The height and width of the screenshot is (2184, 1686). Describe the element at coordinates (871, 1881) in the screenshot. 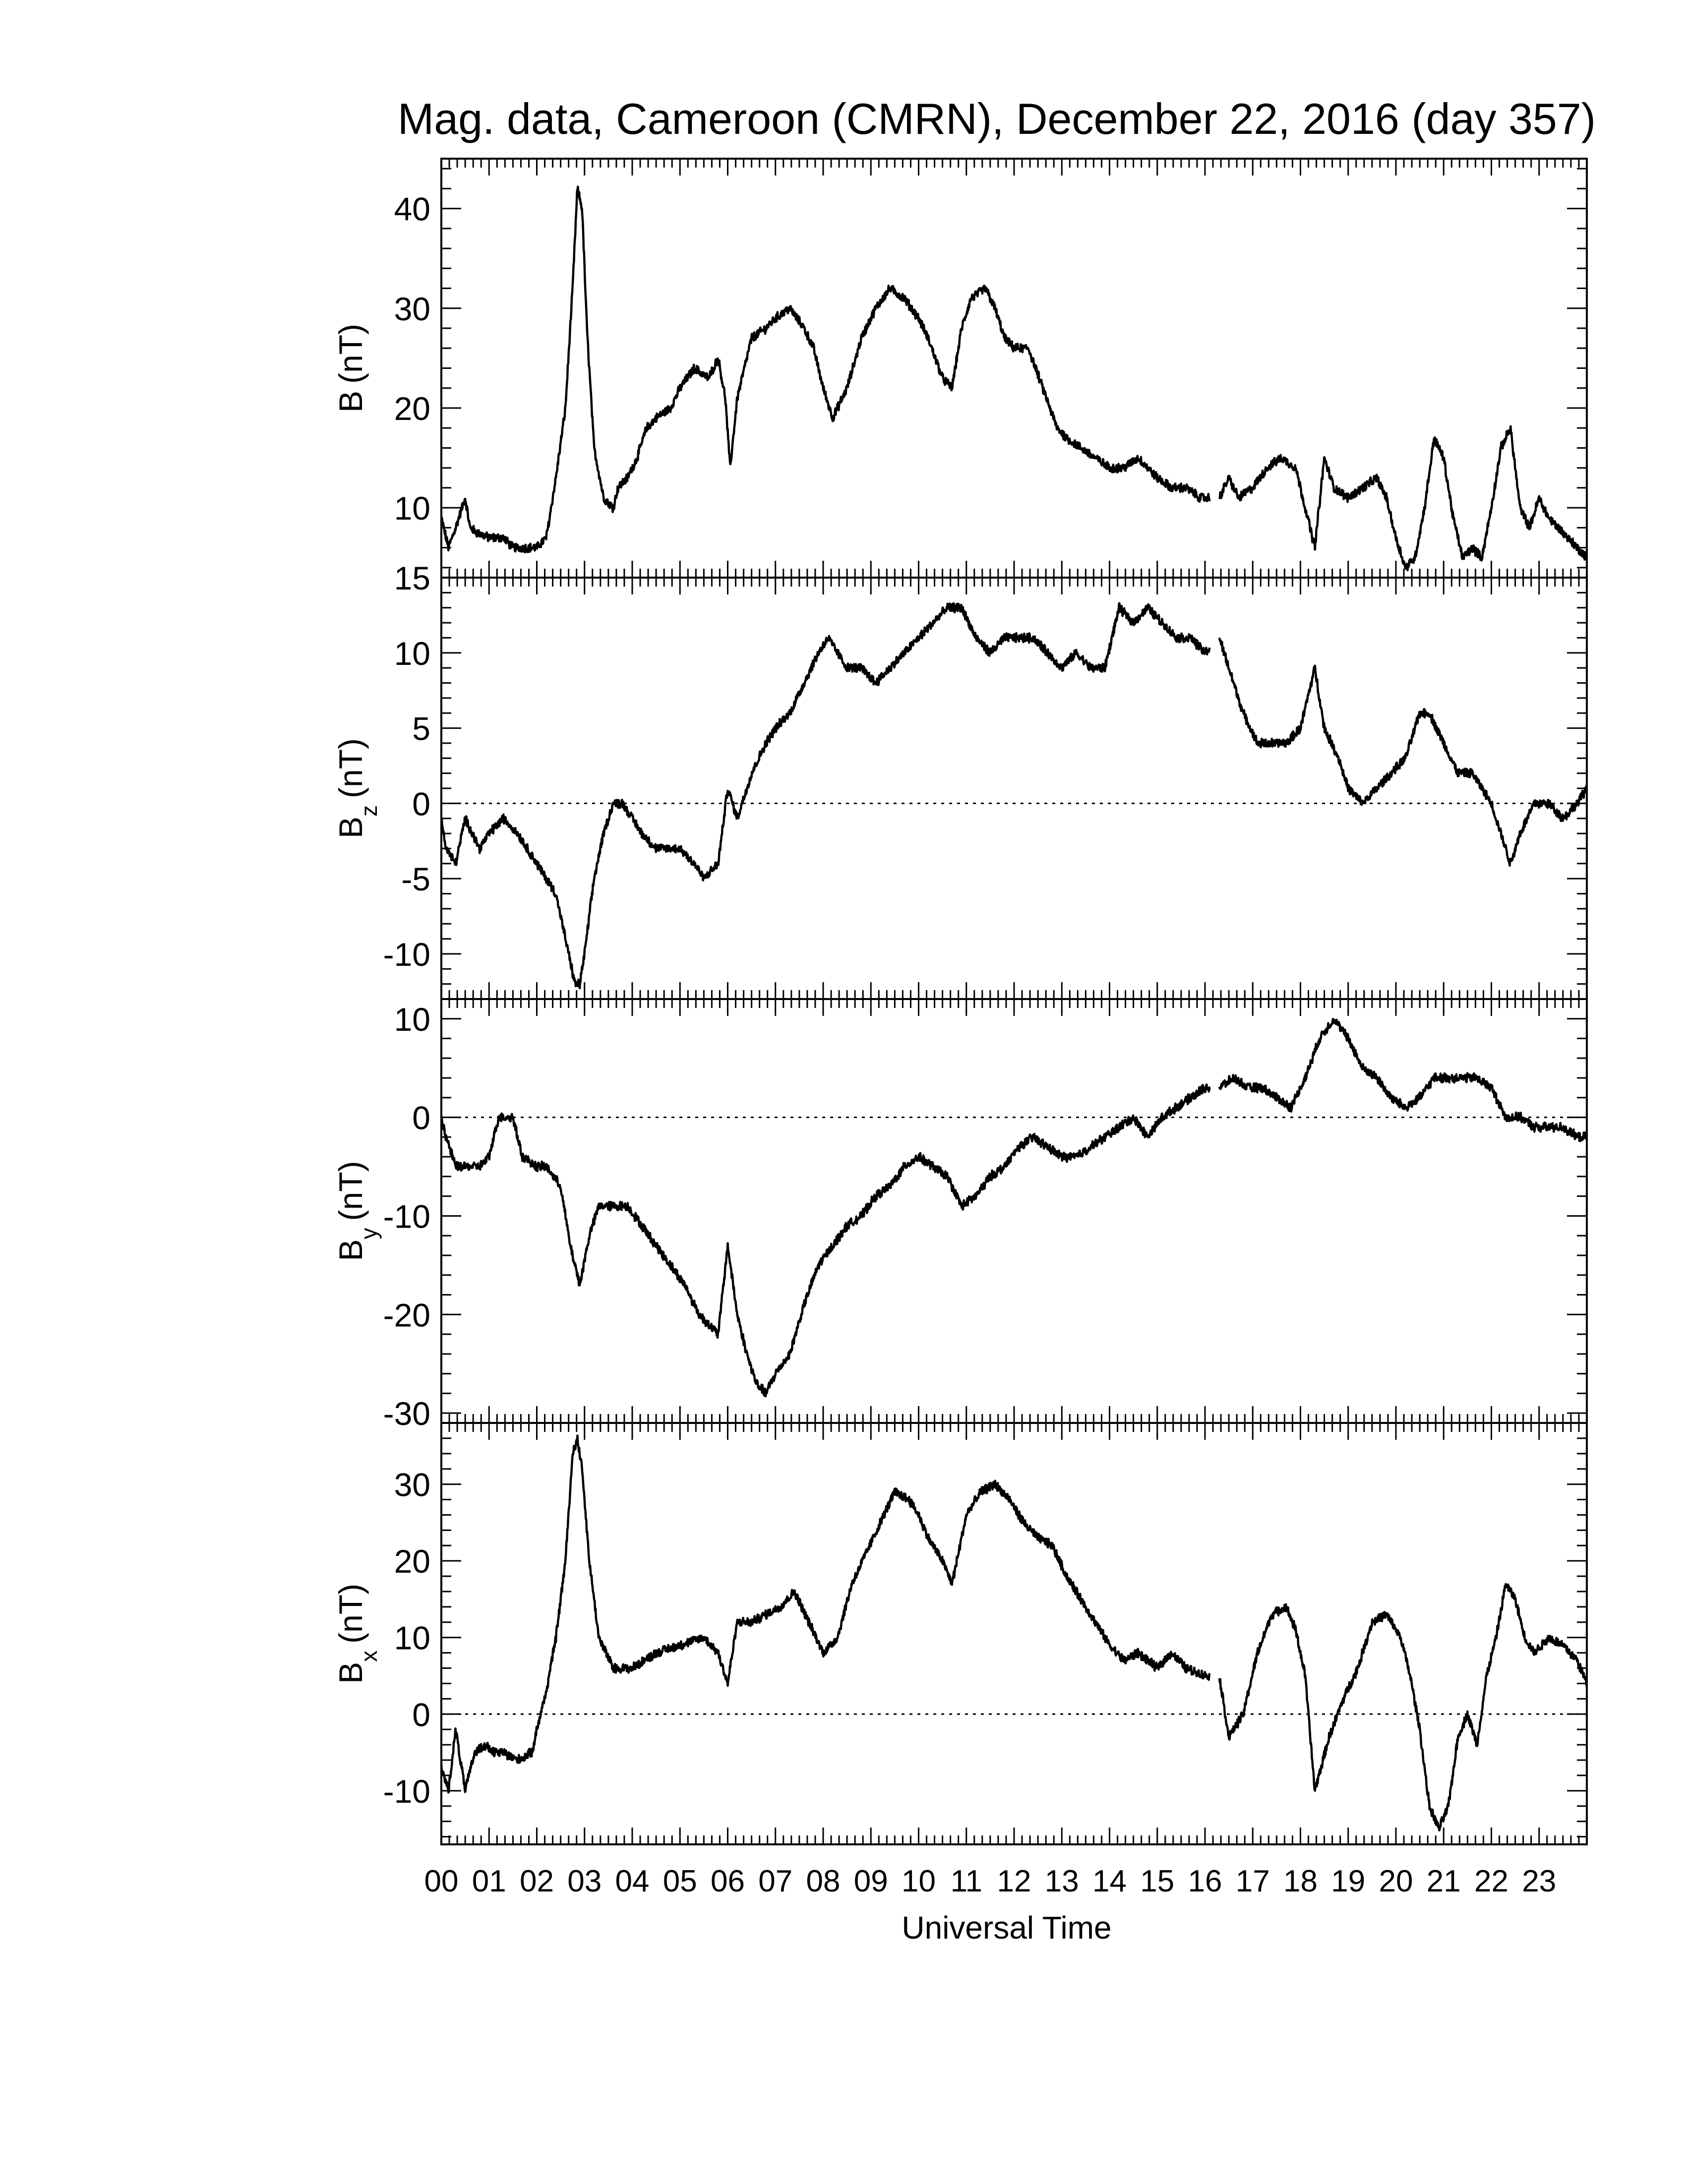

I see `x-tick-label: 09` at that location.